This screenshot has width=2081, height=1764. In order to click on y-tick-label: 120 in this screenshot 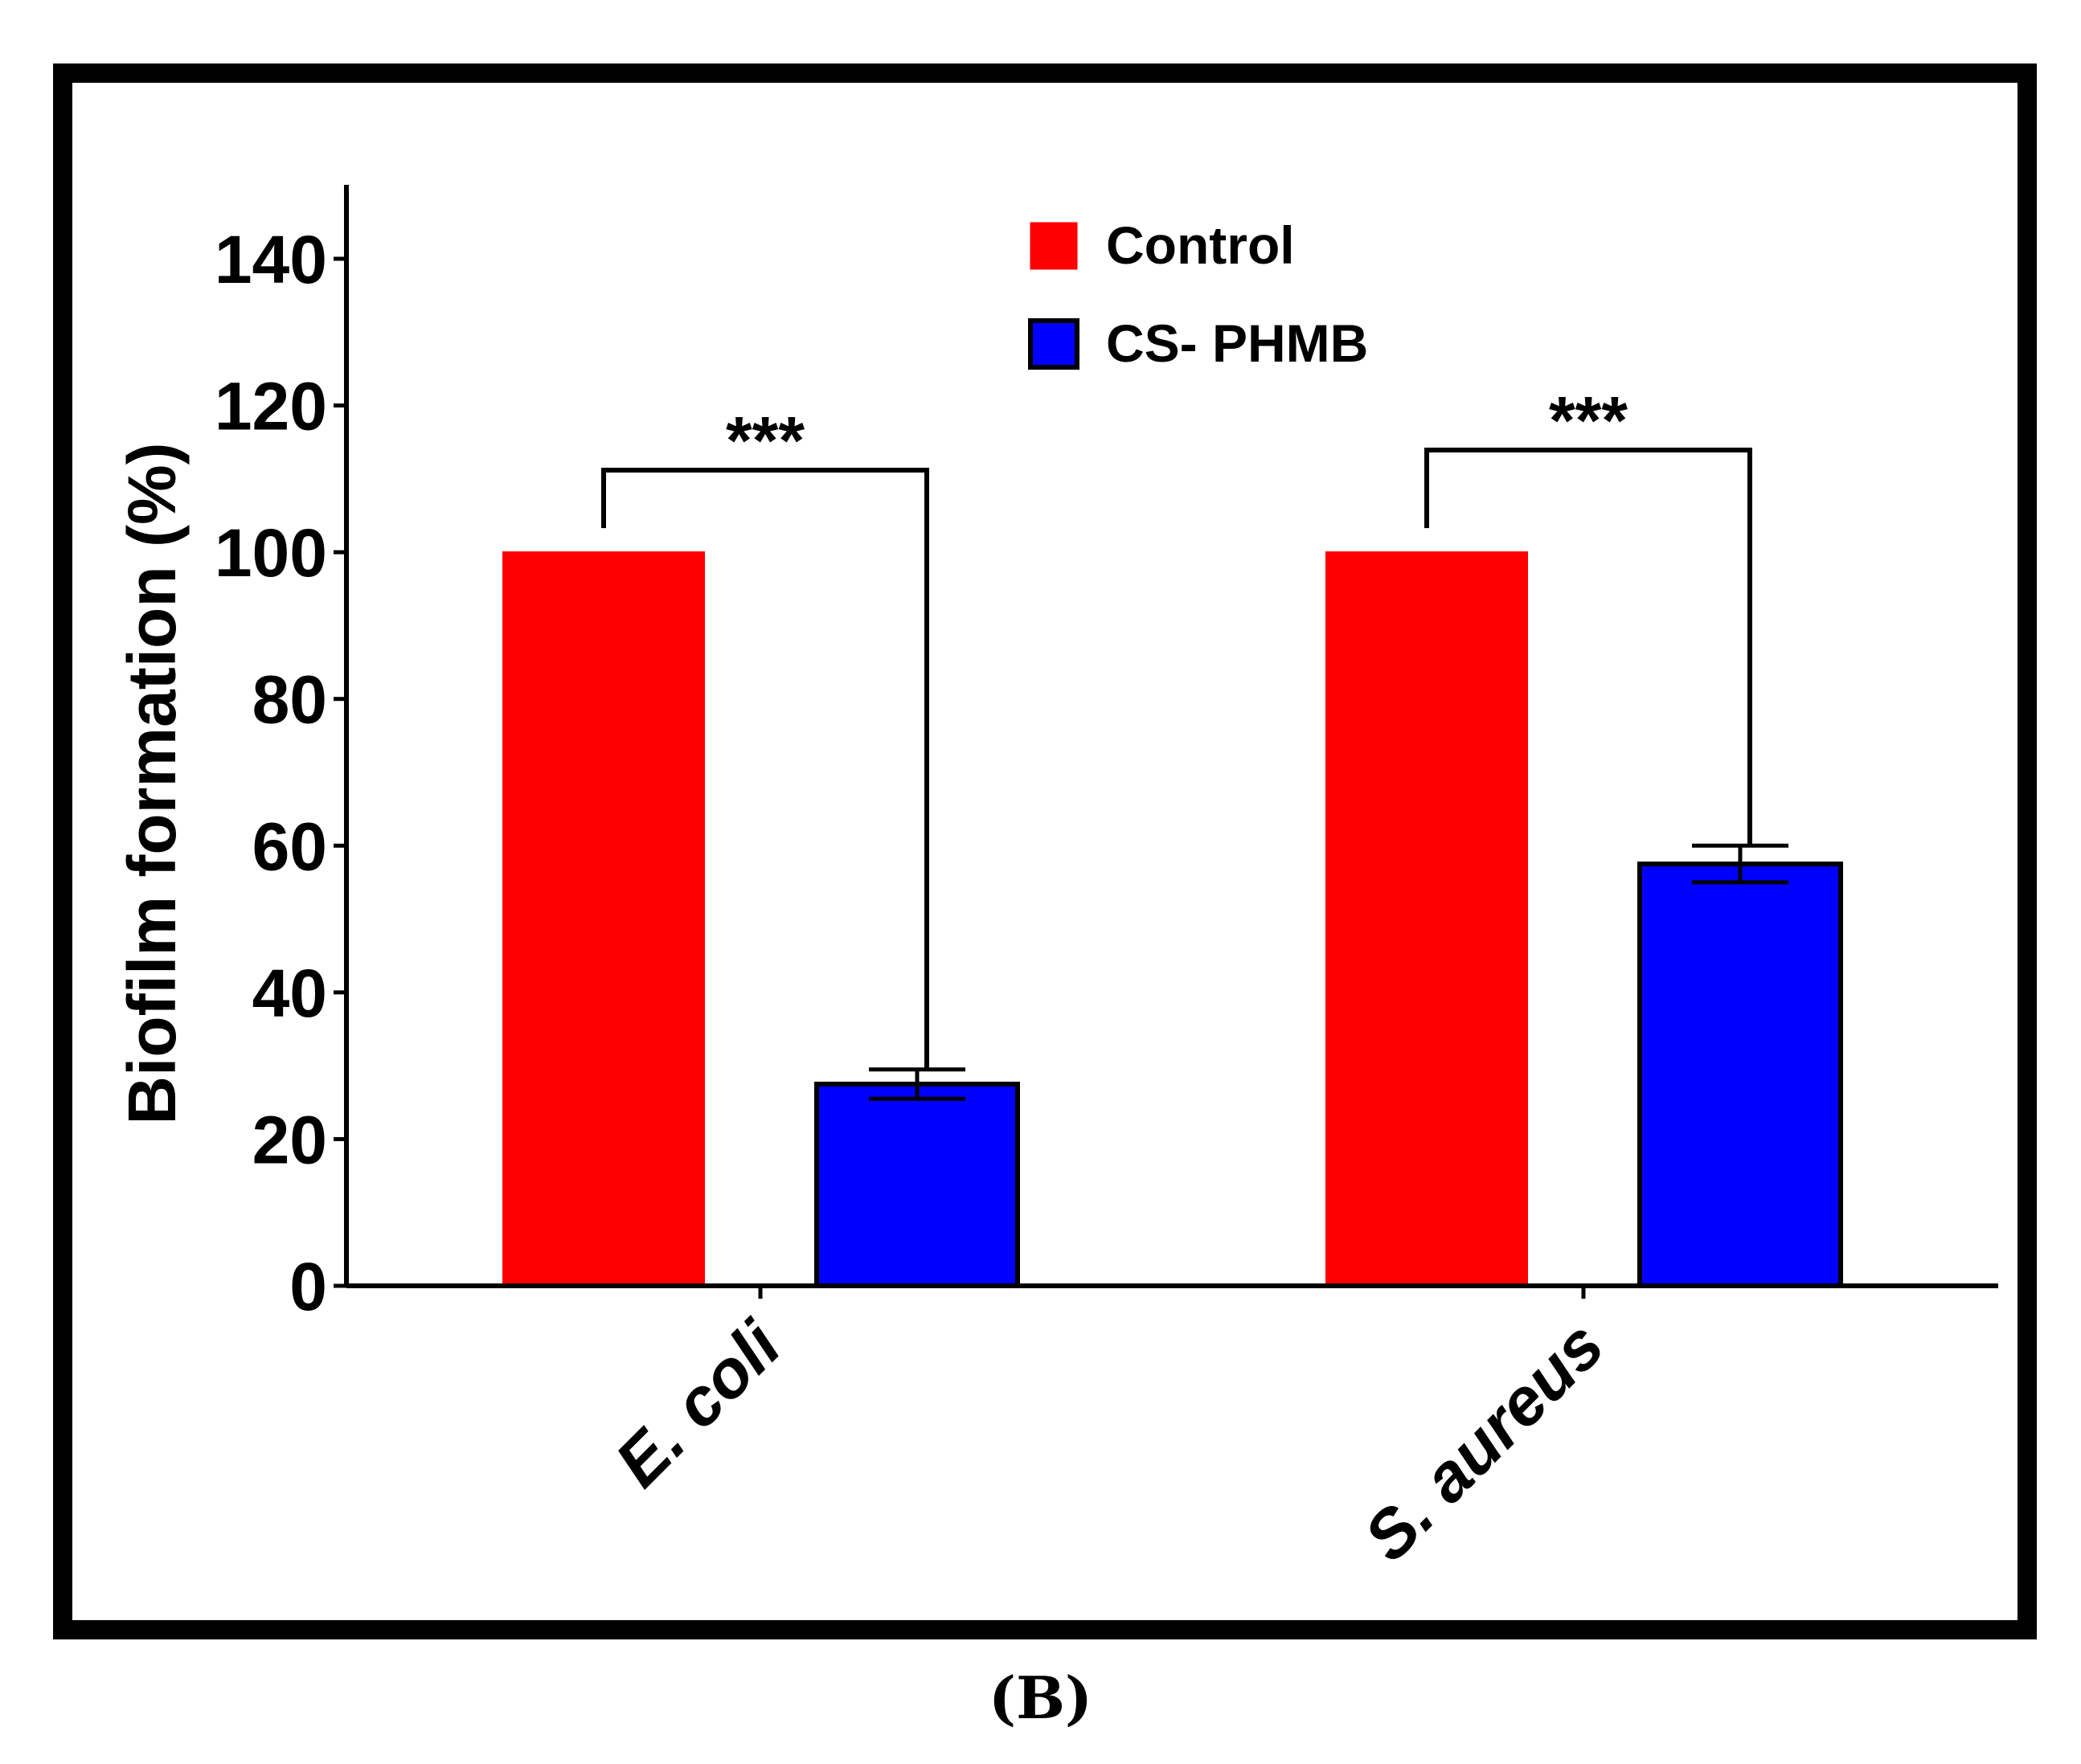, I will do `click(271, 406)`.